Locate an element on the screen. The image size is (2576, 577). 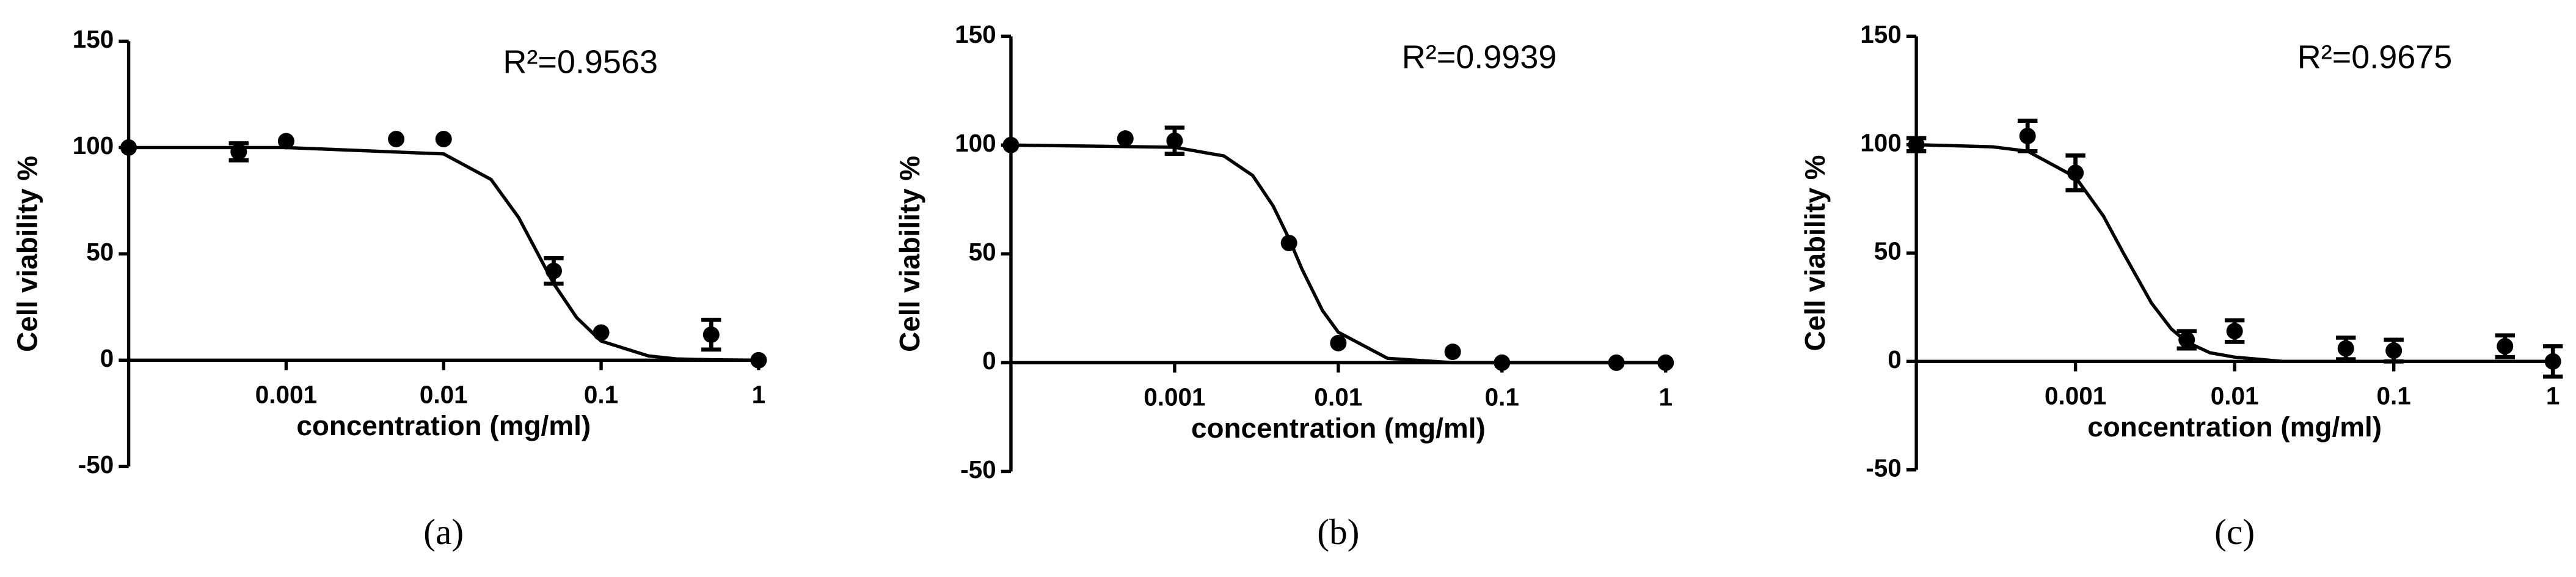
caption: (b) is located at coordinates (1338, 532).